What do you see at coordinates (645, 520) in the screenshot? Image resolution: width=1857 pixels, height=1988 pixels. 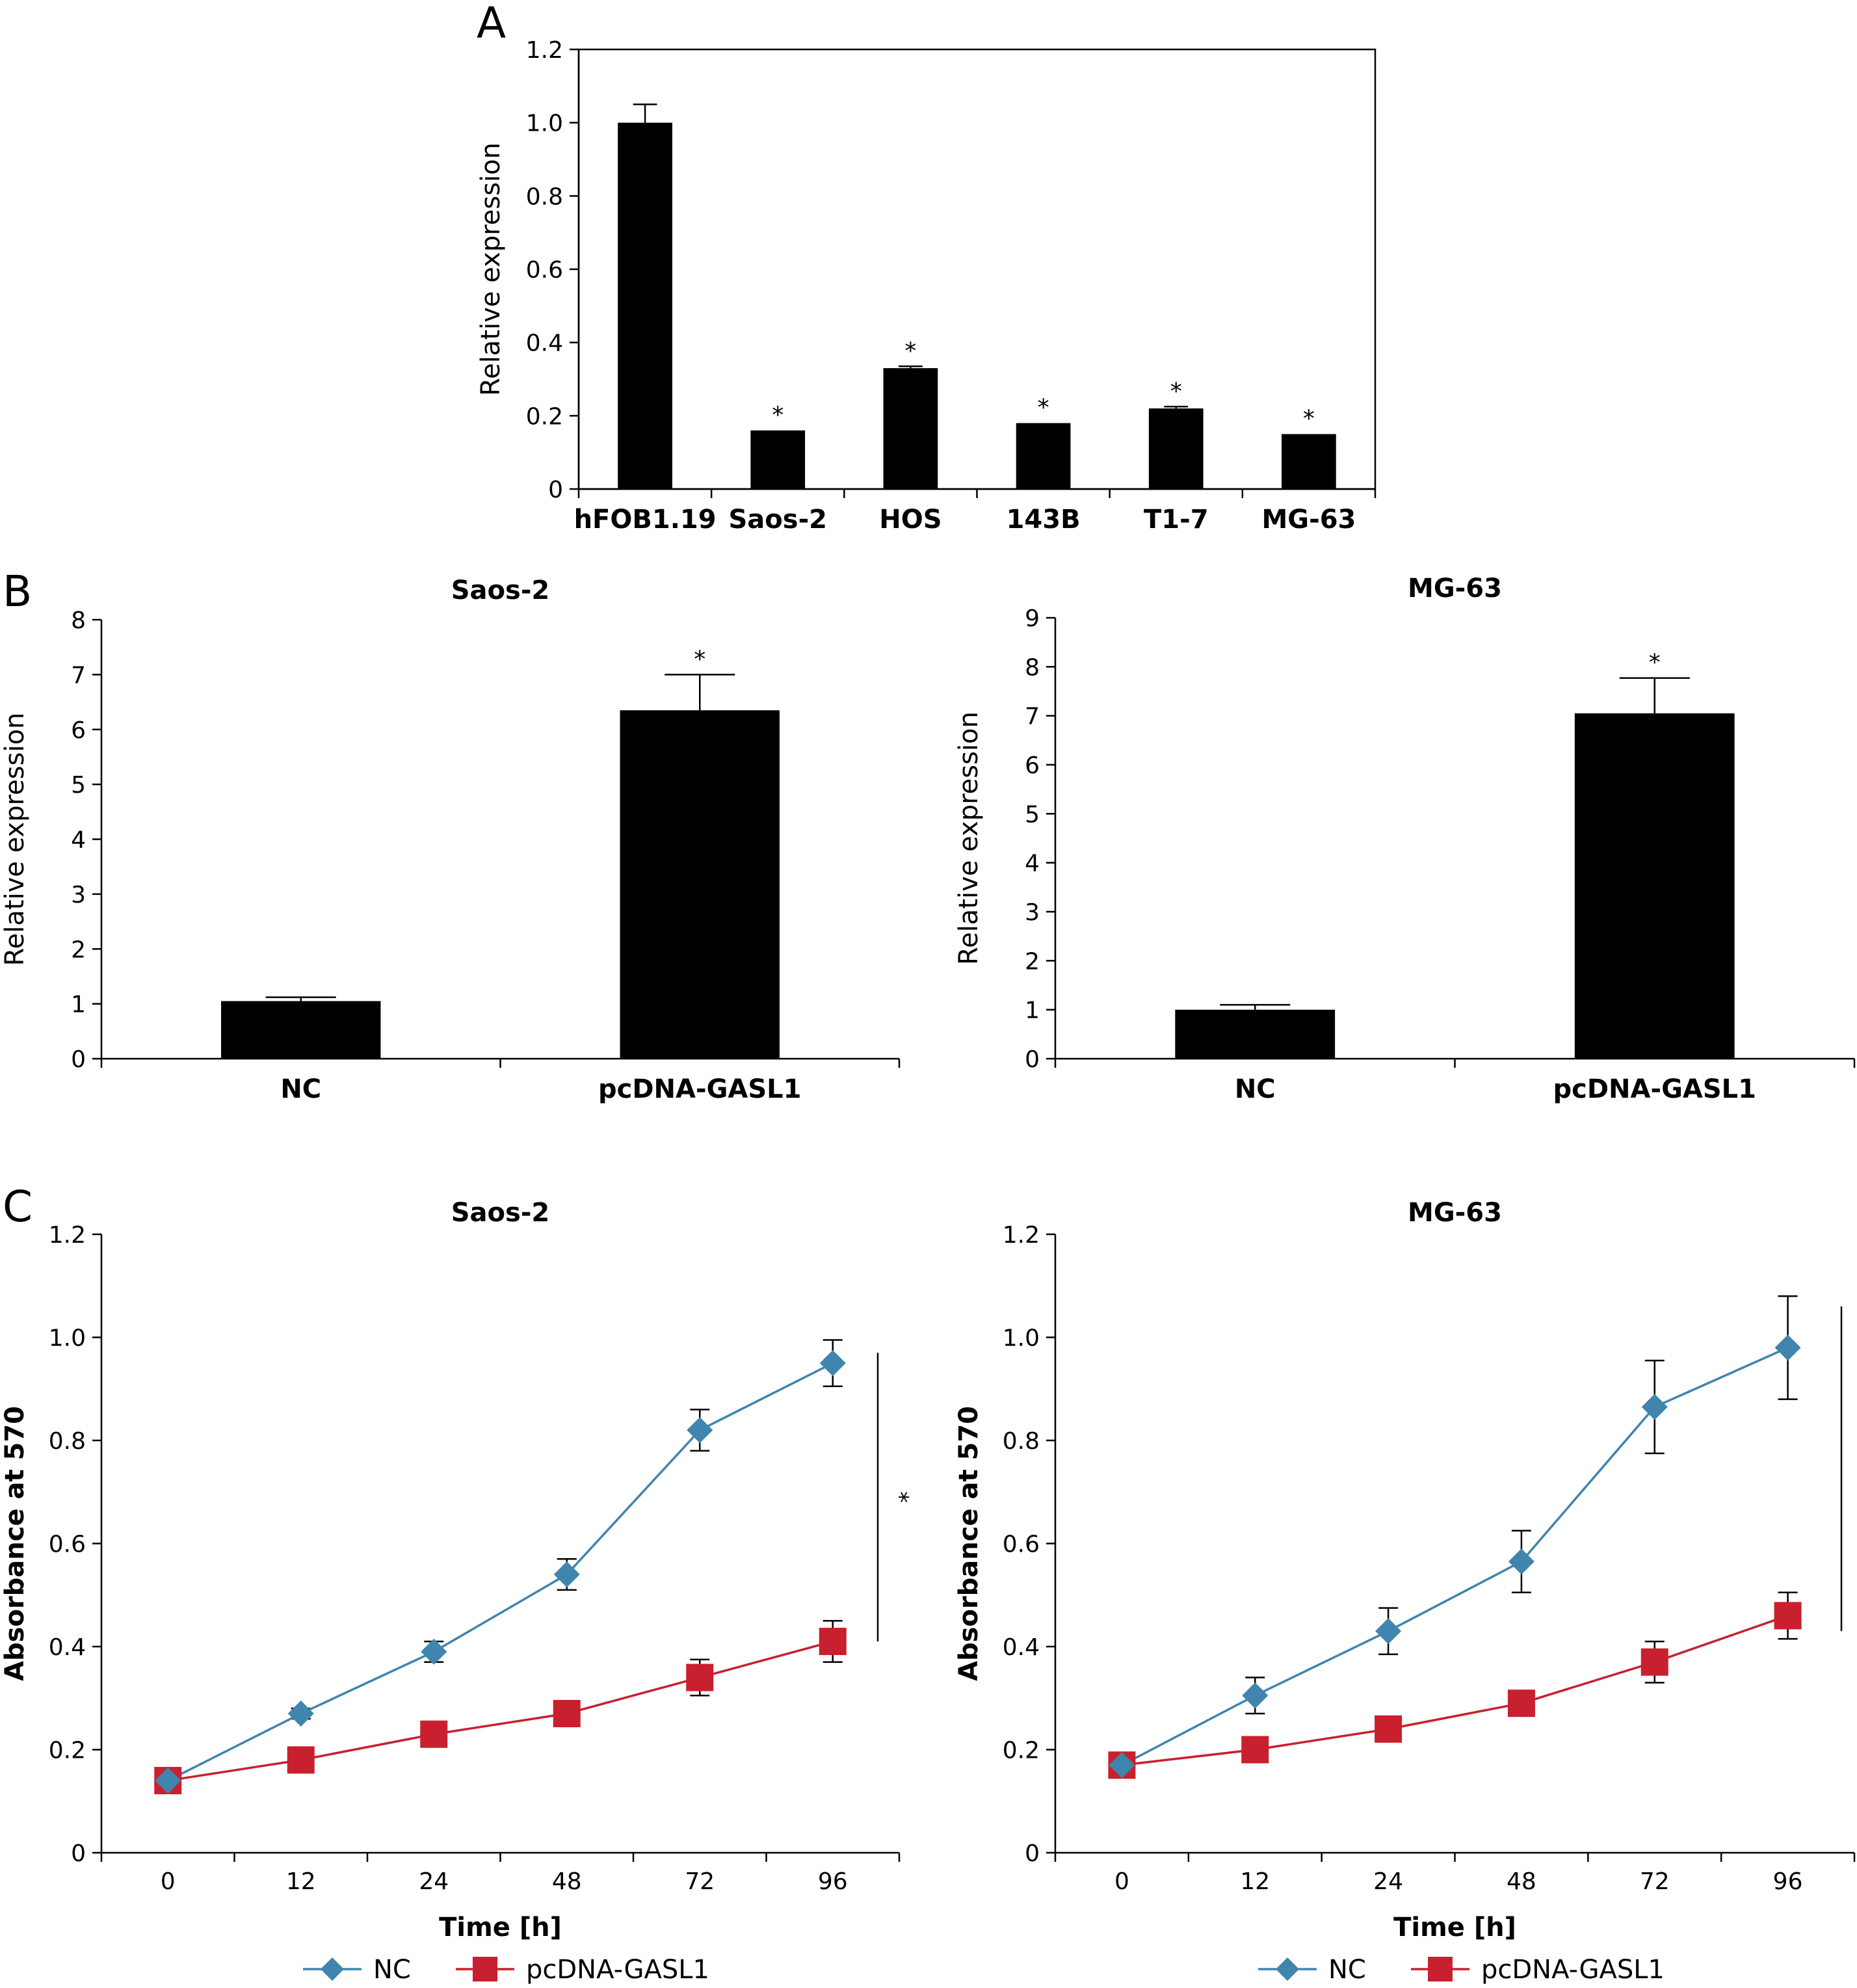 I see `category-label: hFOB1.19` at bounding box center [645, 520].